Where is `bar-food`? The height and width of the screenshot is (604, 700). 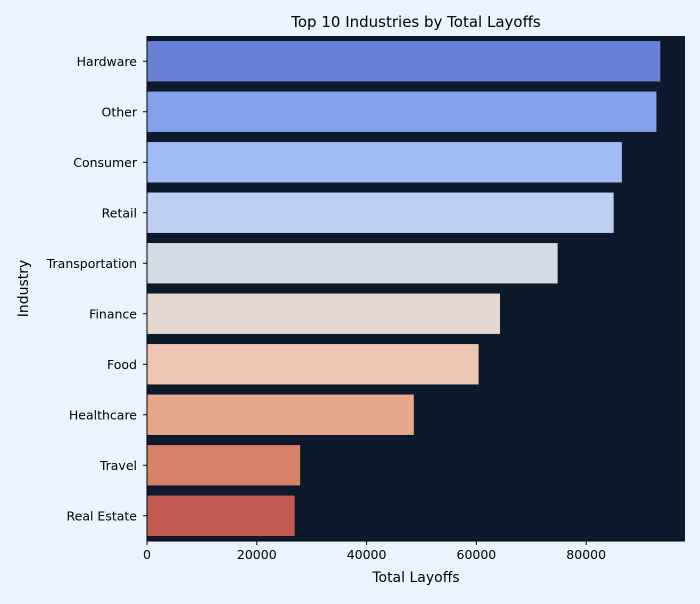 bar-food is located at coordinates (313, 364).